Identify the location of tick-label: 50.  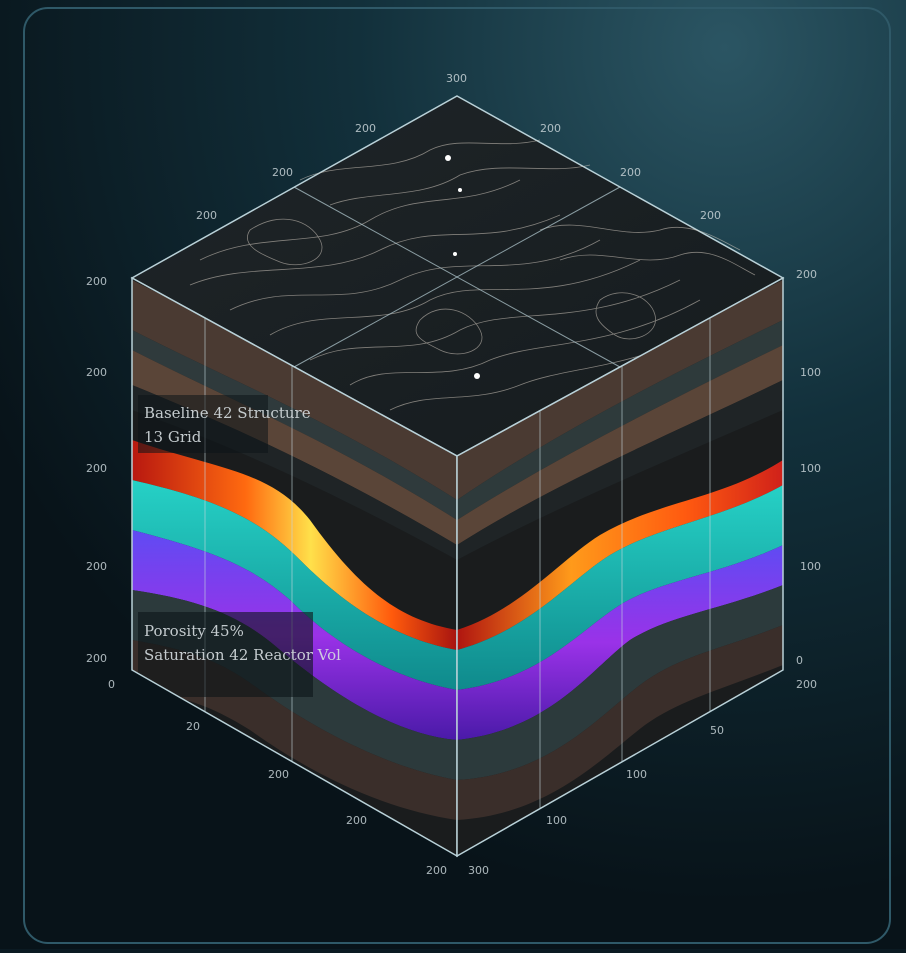
(717, 730).